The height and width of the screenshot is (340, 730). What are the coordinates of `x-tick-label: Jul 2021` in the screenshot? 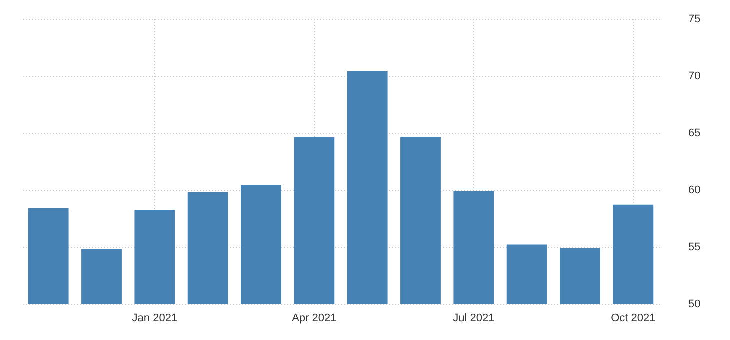 It's located at (474, 318).